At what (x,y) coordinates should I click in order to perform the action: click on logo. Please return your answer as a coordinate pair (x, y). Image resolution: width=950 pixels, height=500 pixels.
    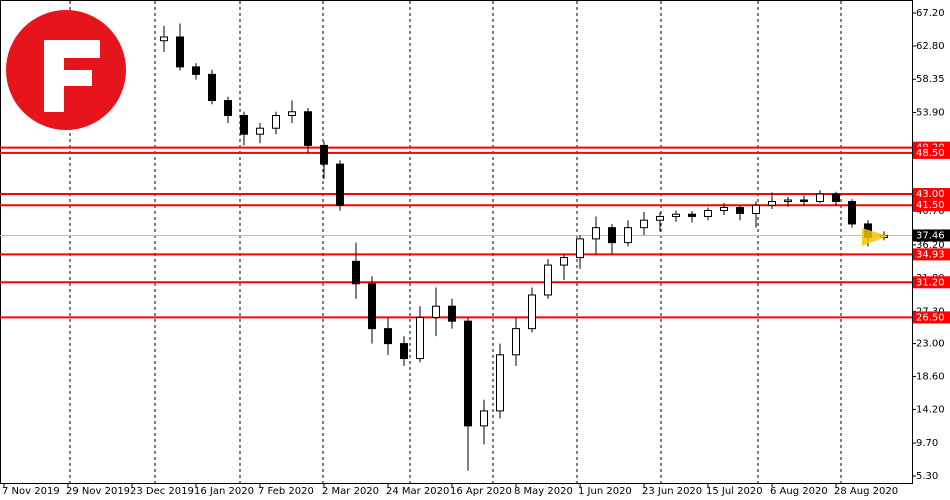
    Looking at the image, I should click on (66, 70).